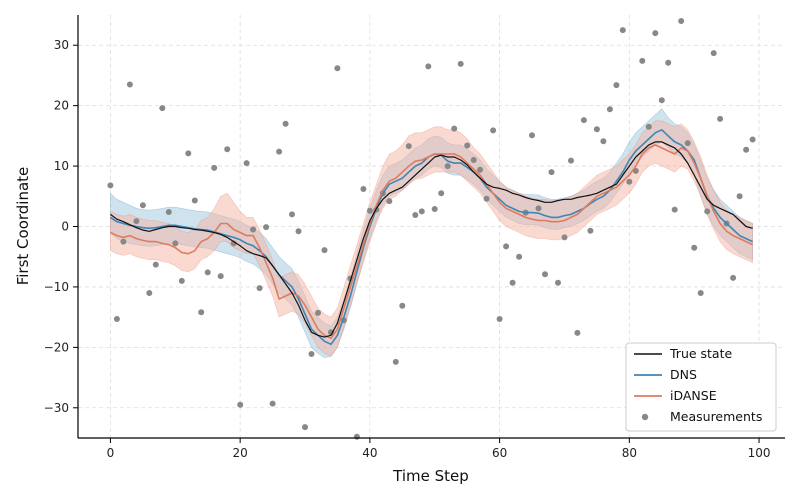 The image size is (800, 500). What do you see at coordinates (499, 453) in the screenshot?
I see `x-tick-label: 60` at bounding box center [499, 453].